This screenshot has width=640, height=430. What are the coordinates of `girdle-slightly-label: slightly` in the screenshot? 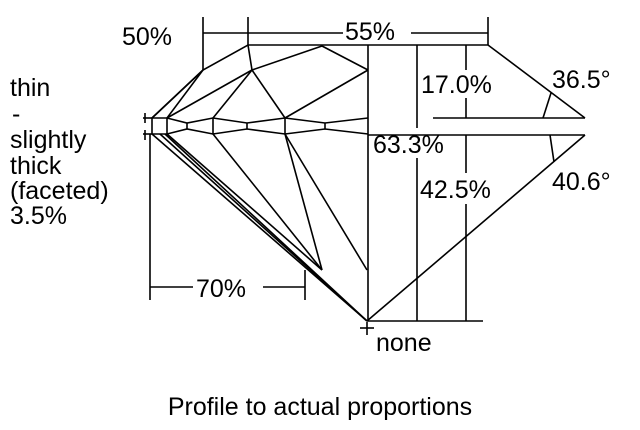 It's located at (48, 140).